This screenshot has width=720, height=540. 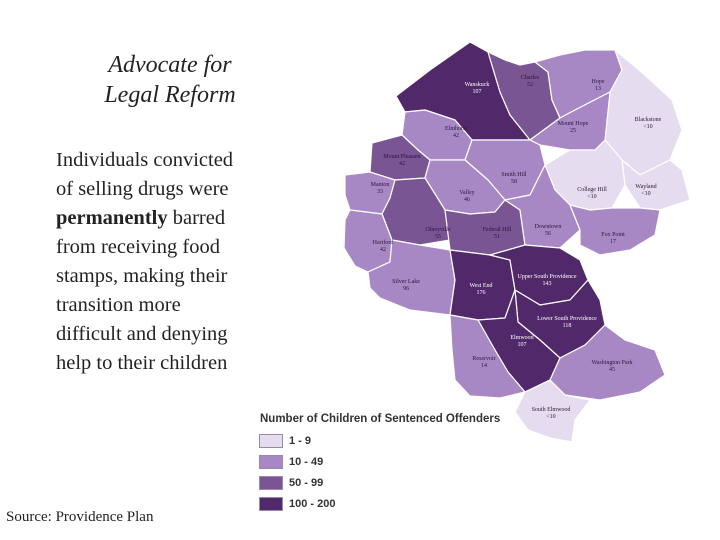 What do you see at coordinates (170, 80) in the screenshot?
I see `slide-title: Advocate for Legal Reform` at bounding box center [170, 80].